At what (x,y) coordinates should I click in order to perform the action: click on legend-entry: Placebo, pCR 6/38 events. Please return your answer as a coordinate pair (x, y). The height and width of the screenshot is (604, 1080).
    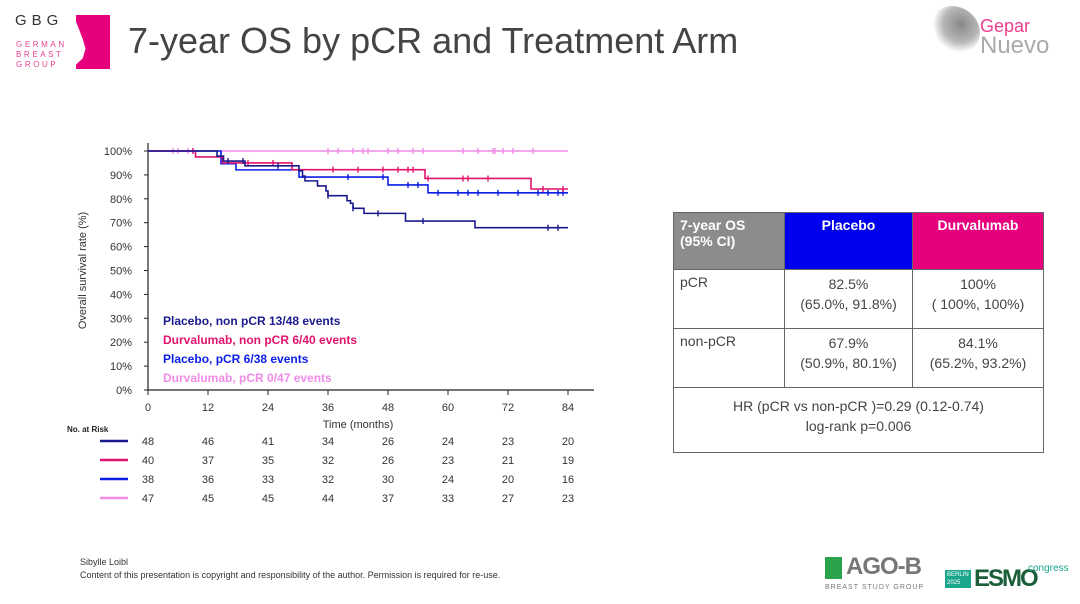
    Looking at the image, I should click on (236, 359).